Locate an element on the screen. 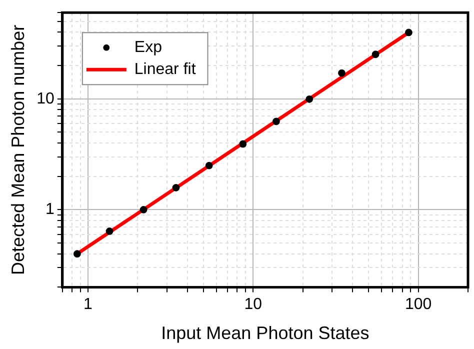 This screenshot has height=349, width=474. y-axis-title: Detected Mean Photon number is located at coordinates (18, 149).